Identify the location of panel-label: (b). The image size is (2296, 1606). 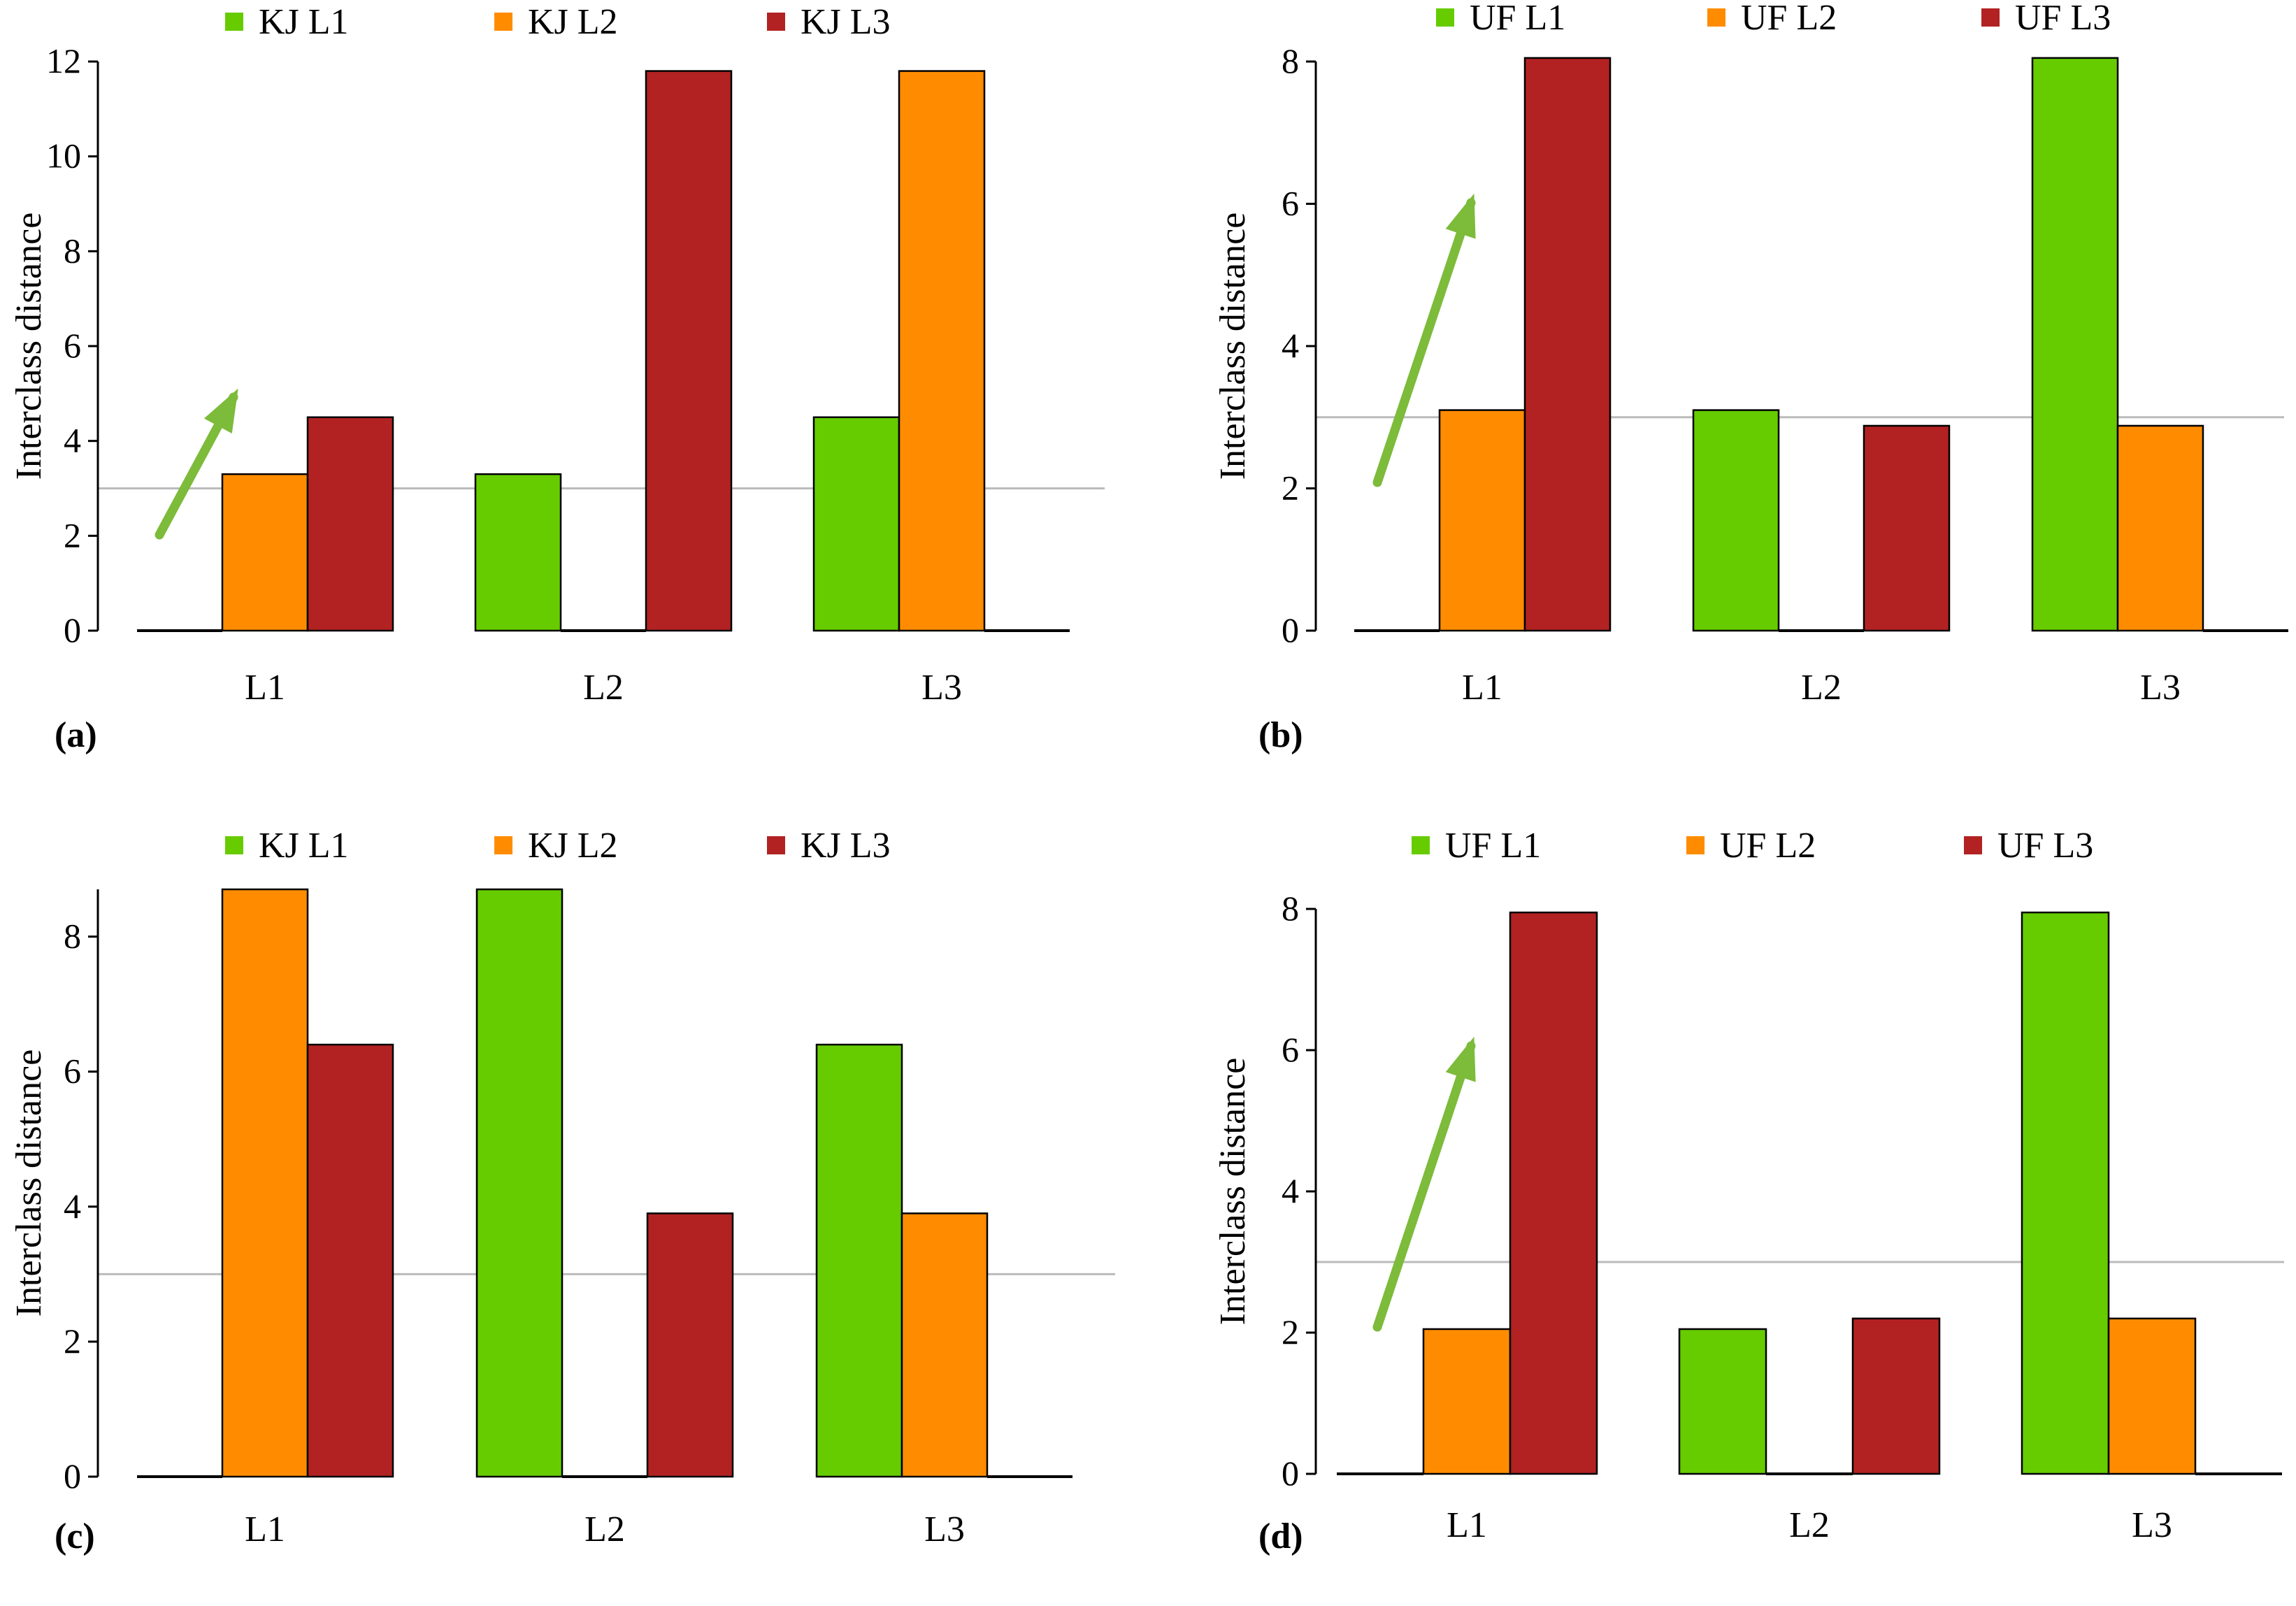
(1280, 735).